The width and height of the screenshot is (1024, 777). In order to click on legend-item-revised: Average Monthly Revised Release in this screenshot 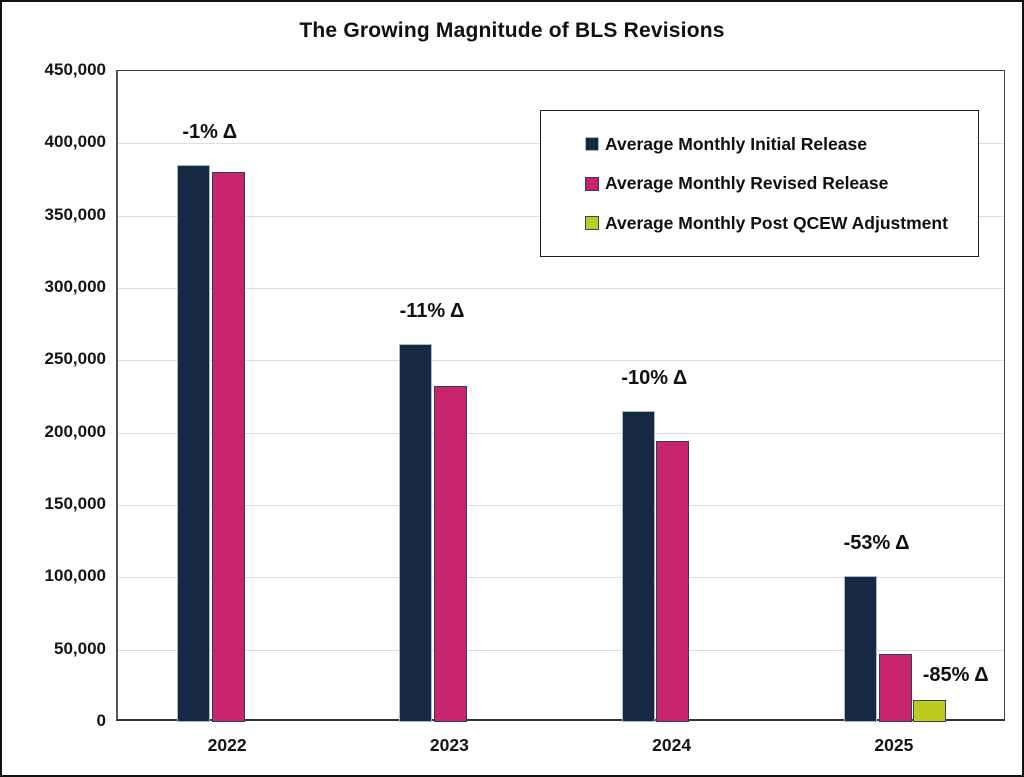, I will do `click(781, 183)`.